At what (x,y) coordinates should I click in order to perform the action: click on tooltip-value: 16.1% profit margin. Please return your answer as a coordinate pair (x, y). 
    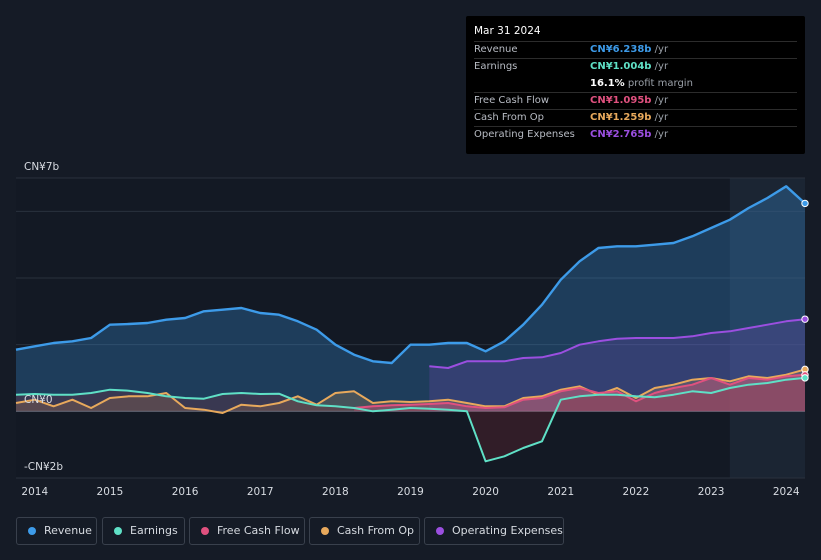
    Looking at the image, I should click on (641, 83).